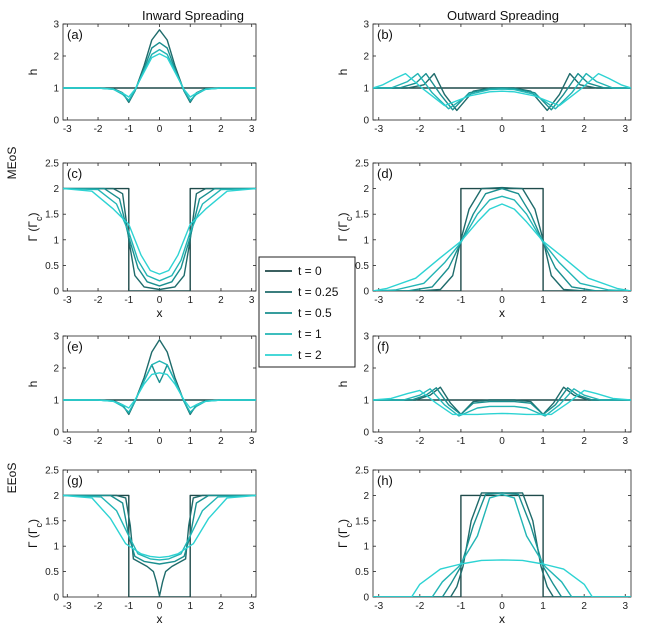 Image resolution: width=651 pixels, height=635 pixels. I want to click on legend: t = 0 t = 0.25 t = 0.5 t = 1 t = 2, so click(307, 312).